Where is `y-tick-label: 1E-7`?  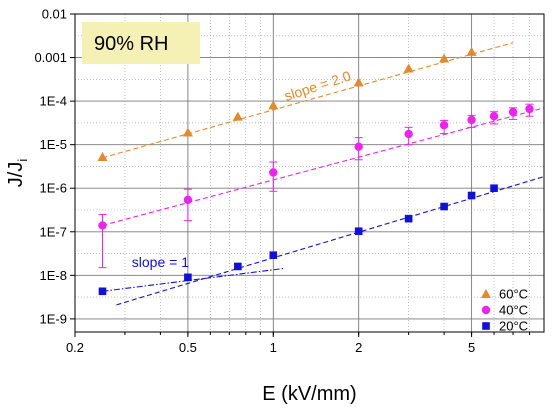 y-tick-label: 1E-7 is located at coordinates (53, 231).